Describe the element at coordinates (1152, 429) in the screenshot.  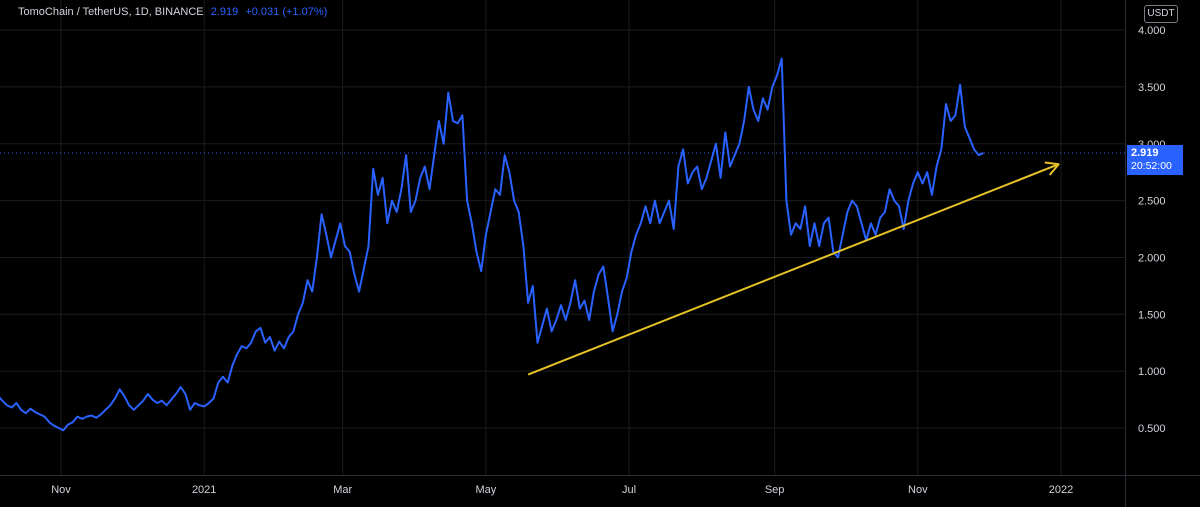
I see `y-tick-label: 0.500` at that location.